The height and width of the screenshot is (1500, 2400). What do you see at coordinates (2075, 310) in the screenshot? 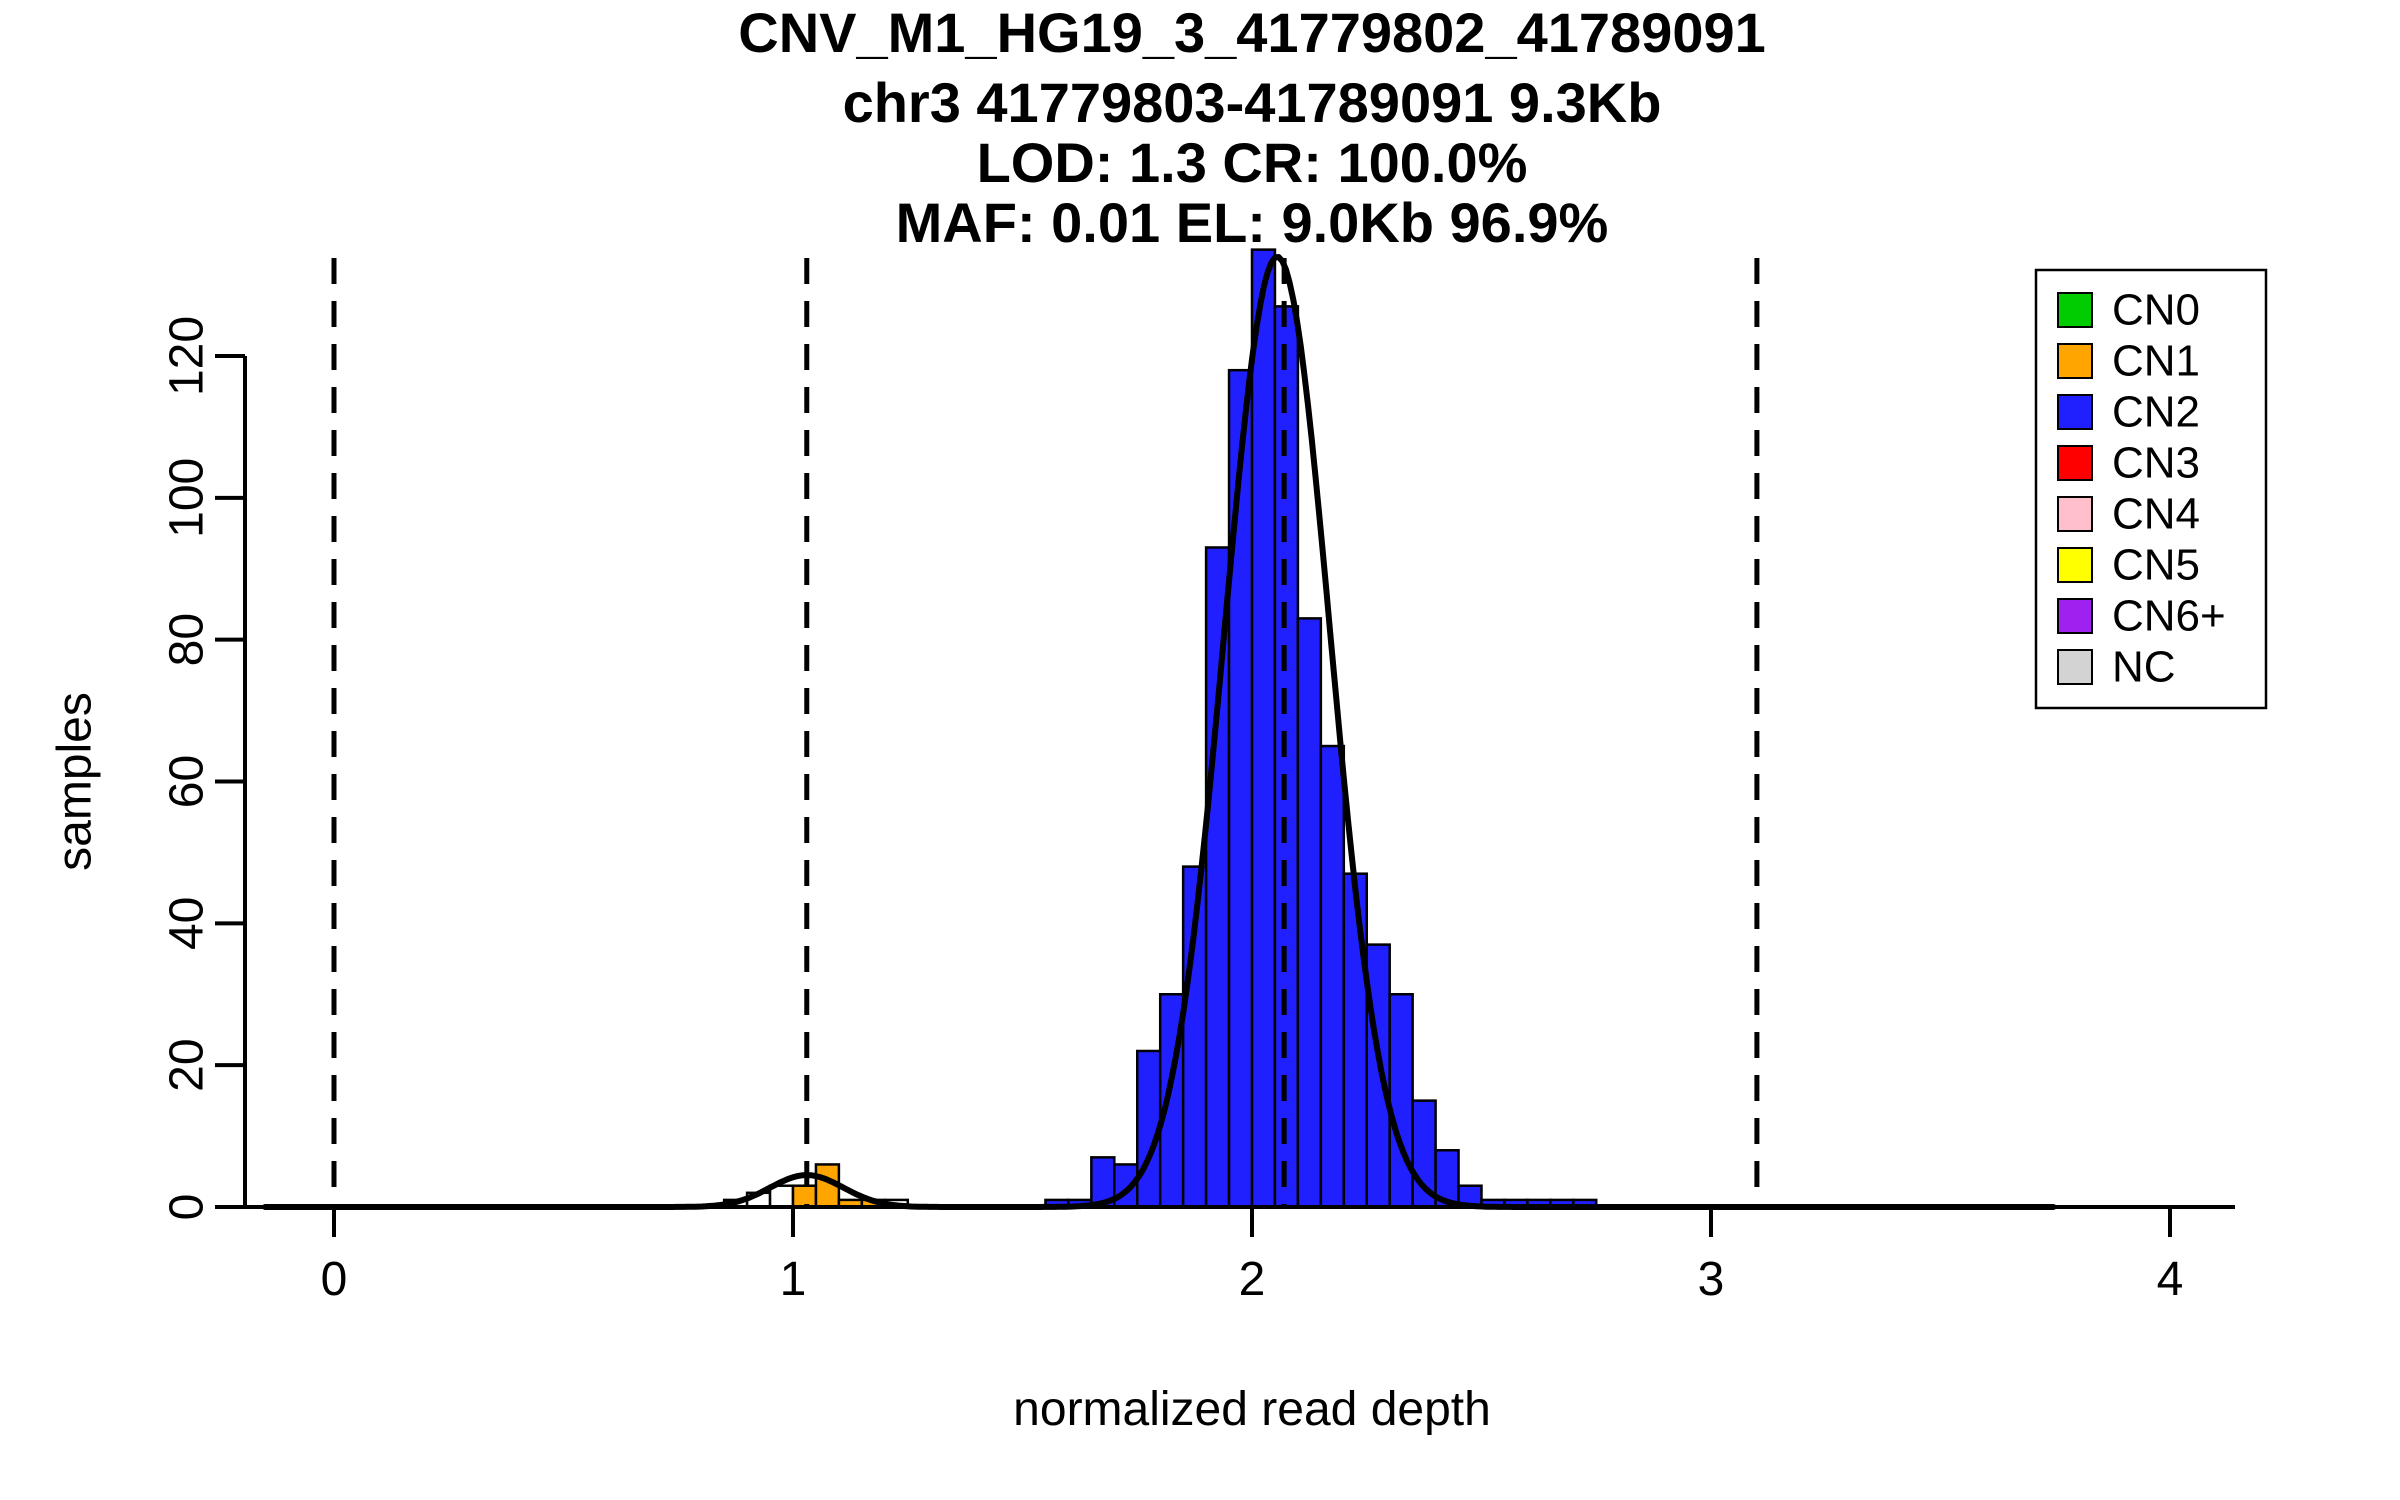
I see `legend-swatch-cn0` at bounding box center [2075, 310].